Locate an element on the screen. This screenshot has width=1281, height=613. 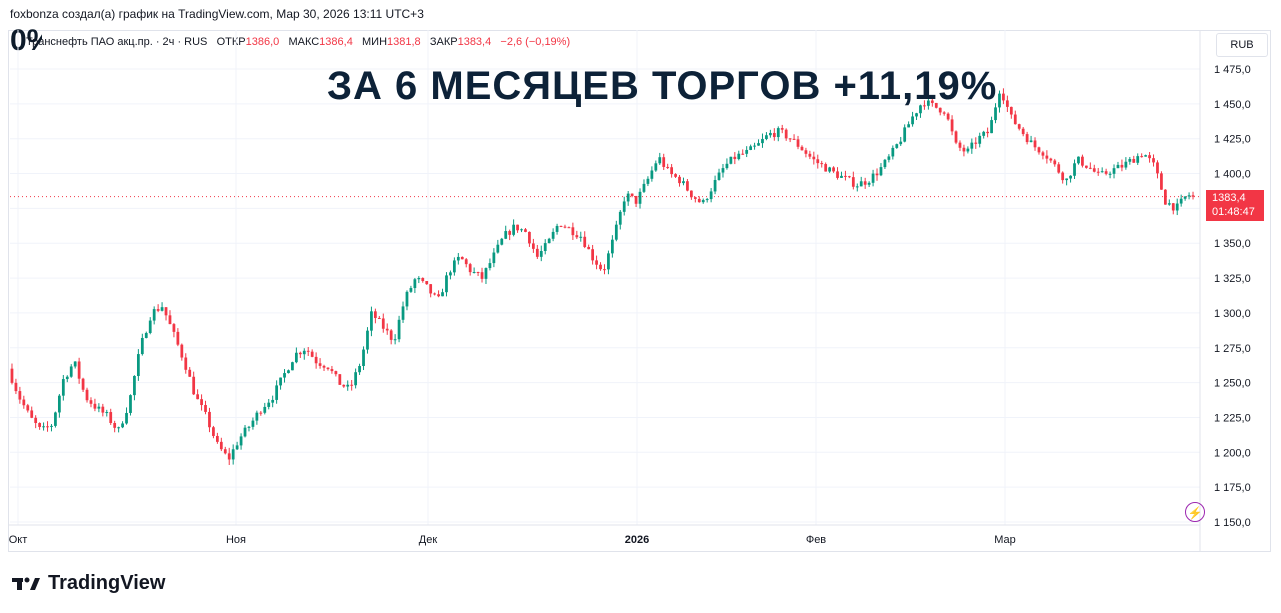
y-tick-label: 1 350,0 is located at coordinates (1232, 244).